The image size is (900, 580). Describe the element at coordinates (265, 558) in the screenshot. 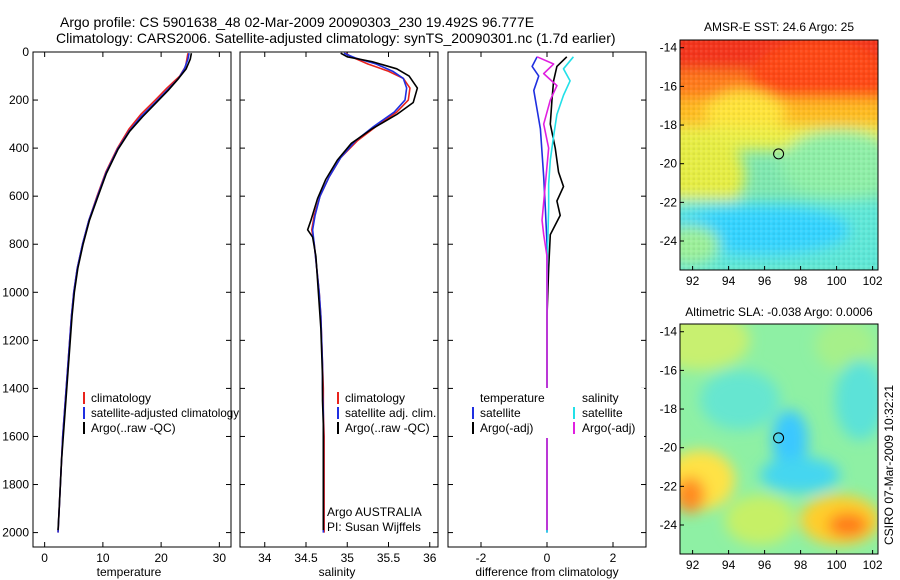

I see `x-tick-label: 34` at that location.